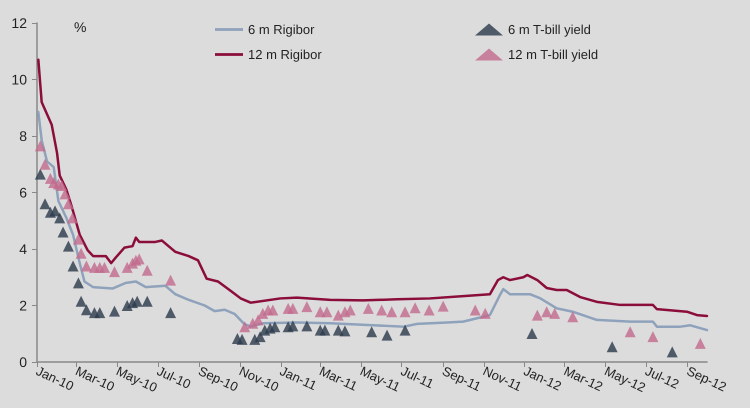 The height and width of the screenshot is (408, 750). What do you see at coordinates (417, 377) in the screenshot?
I see `x-tick-label: Jul-11` at bounding box center [417, 377].